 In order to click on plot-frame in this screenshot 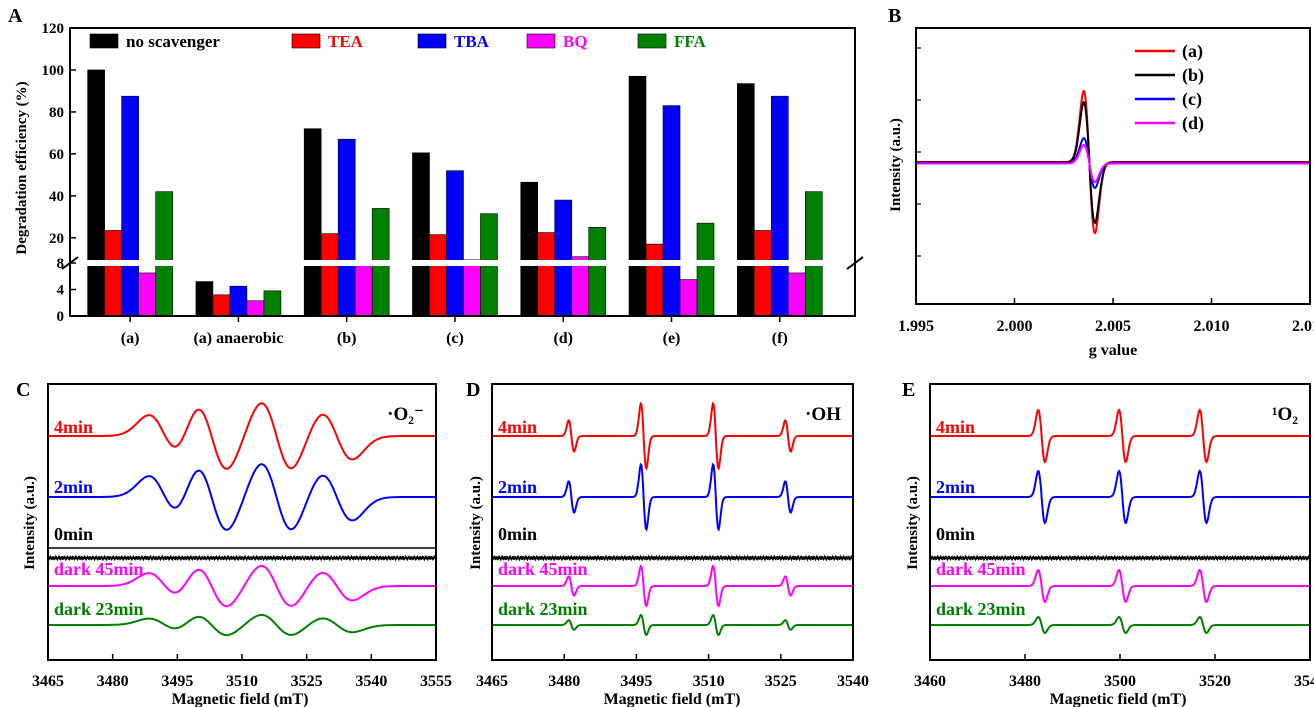, I will do `click(672, 522)`.